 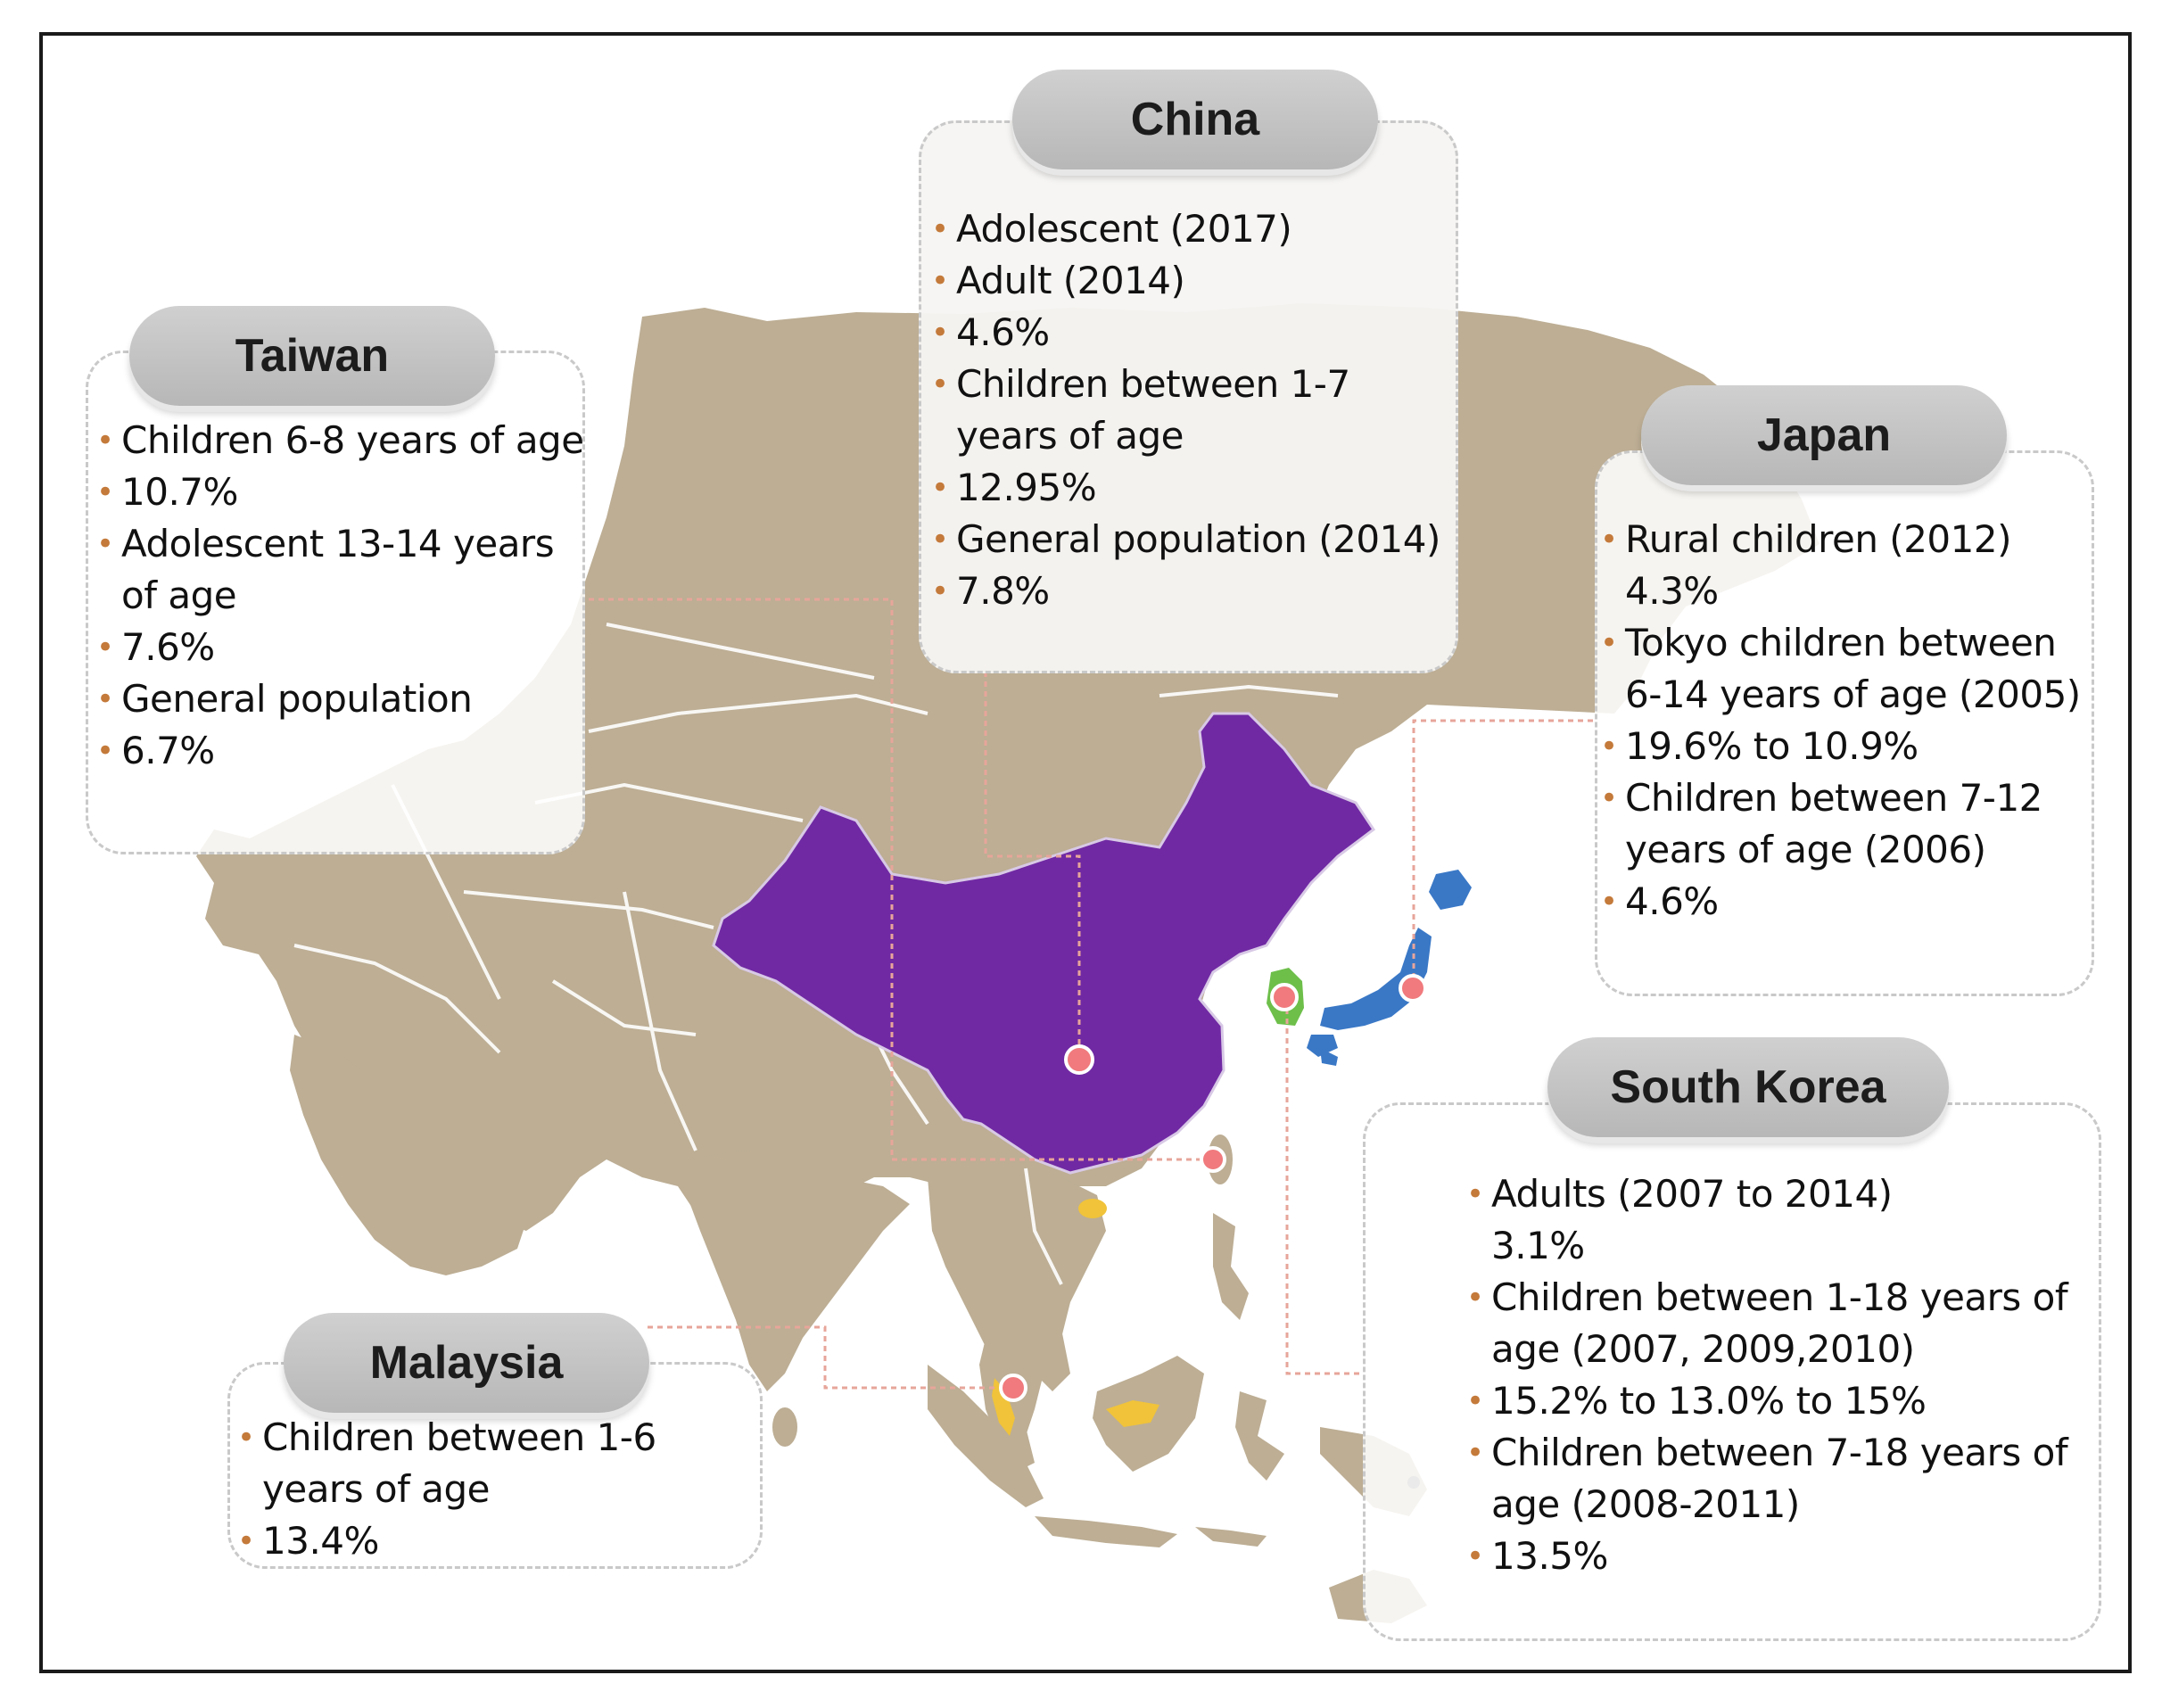 I want to click on taiwan-title: Taiwan, so click(x=312, y=356).